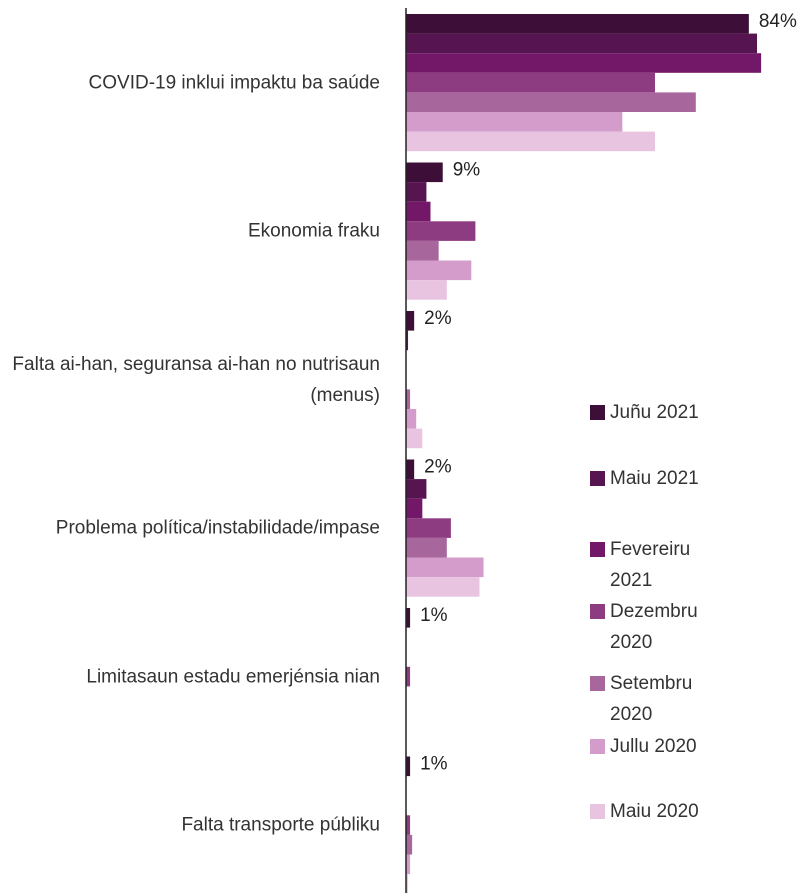 Image resolution: width=811 pixels, height=893 pixels. What do you see at coordinates (234, 83) in the screenshot?
I see `category-label: COVID-19 inklui impaktu ba saúde` at bounding box center [234, 83].